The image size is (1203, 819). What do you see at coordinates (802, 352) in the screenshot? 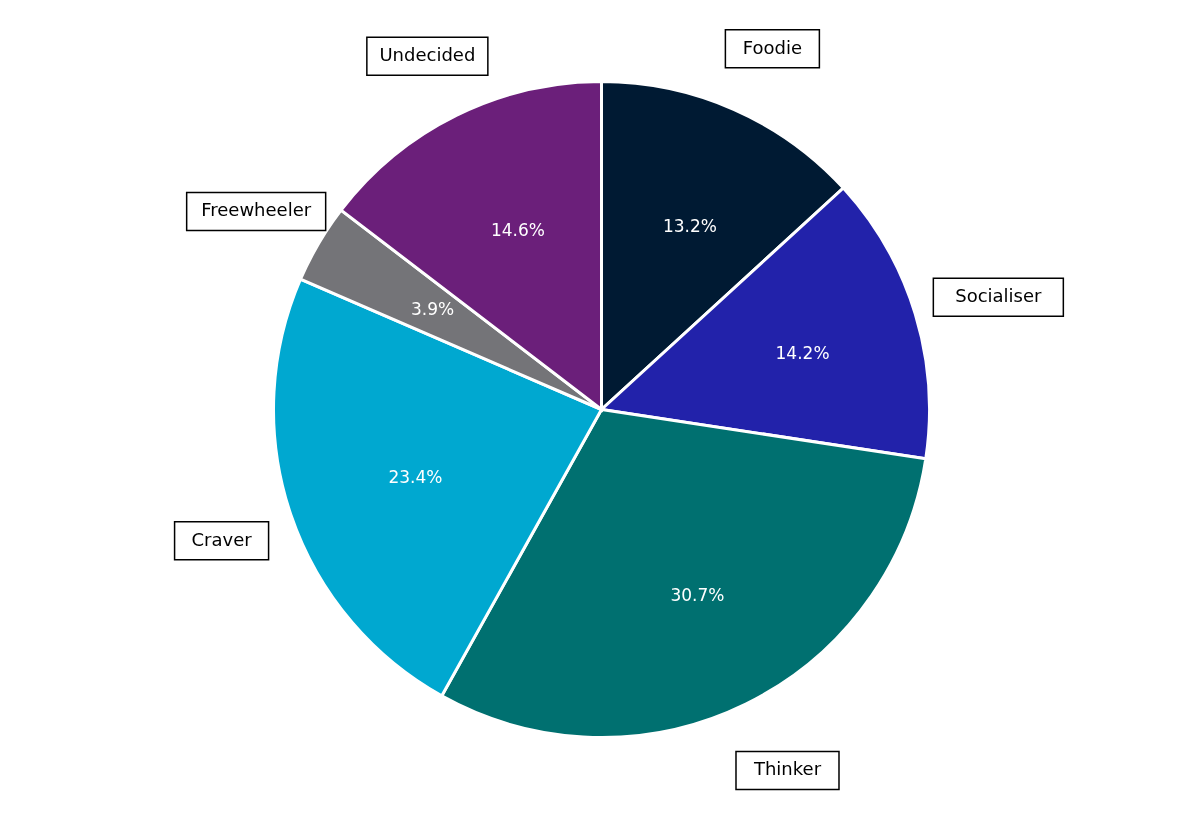
I see `data-label: 14.2%` at bounding box center [802, 352].